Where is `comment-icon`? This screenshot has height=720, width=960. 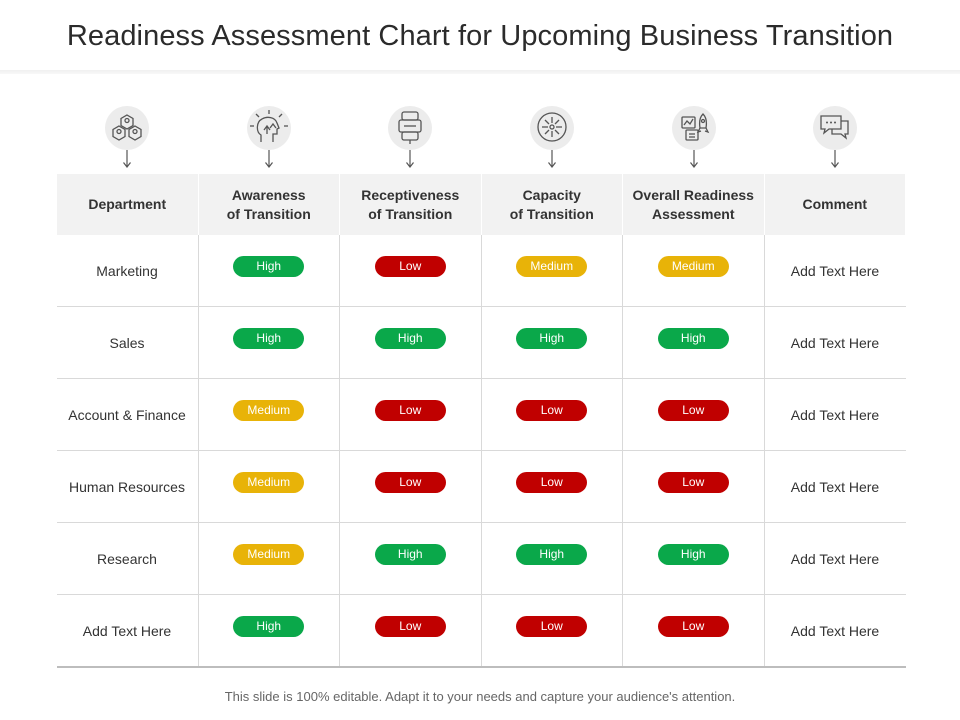
comment-icon is located at coordinates (835, 139).